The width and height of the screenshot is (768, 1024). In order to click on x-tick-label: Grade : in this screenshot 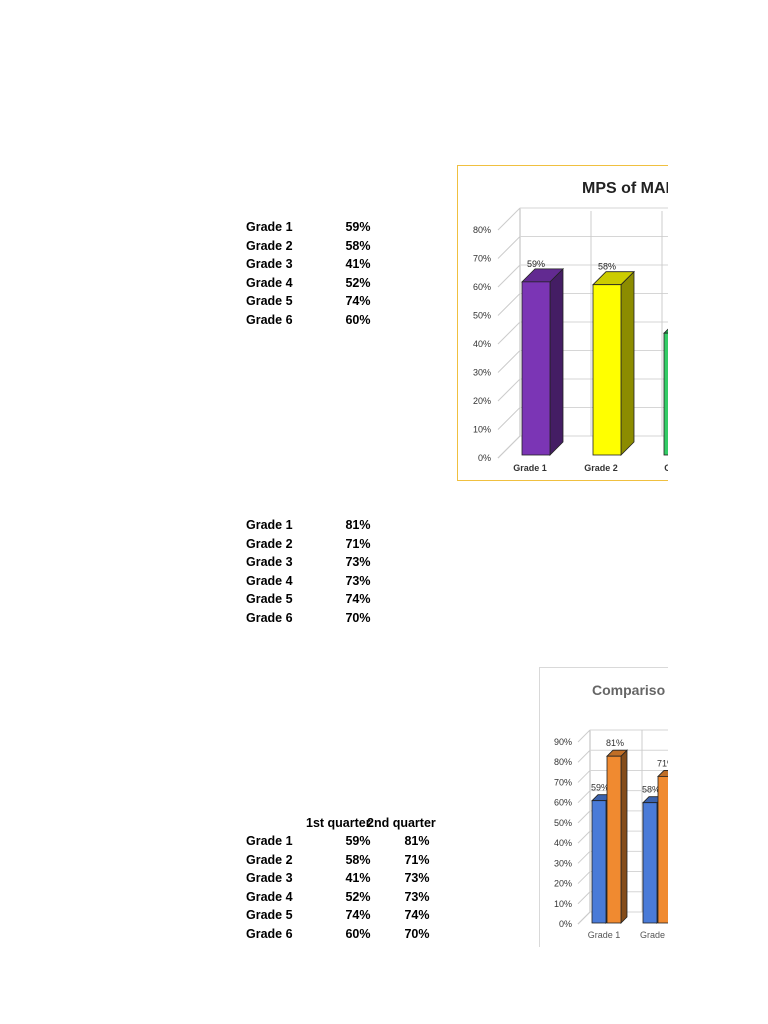, I will do `click(654, 935)`.